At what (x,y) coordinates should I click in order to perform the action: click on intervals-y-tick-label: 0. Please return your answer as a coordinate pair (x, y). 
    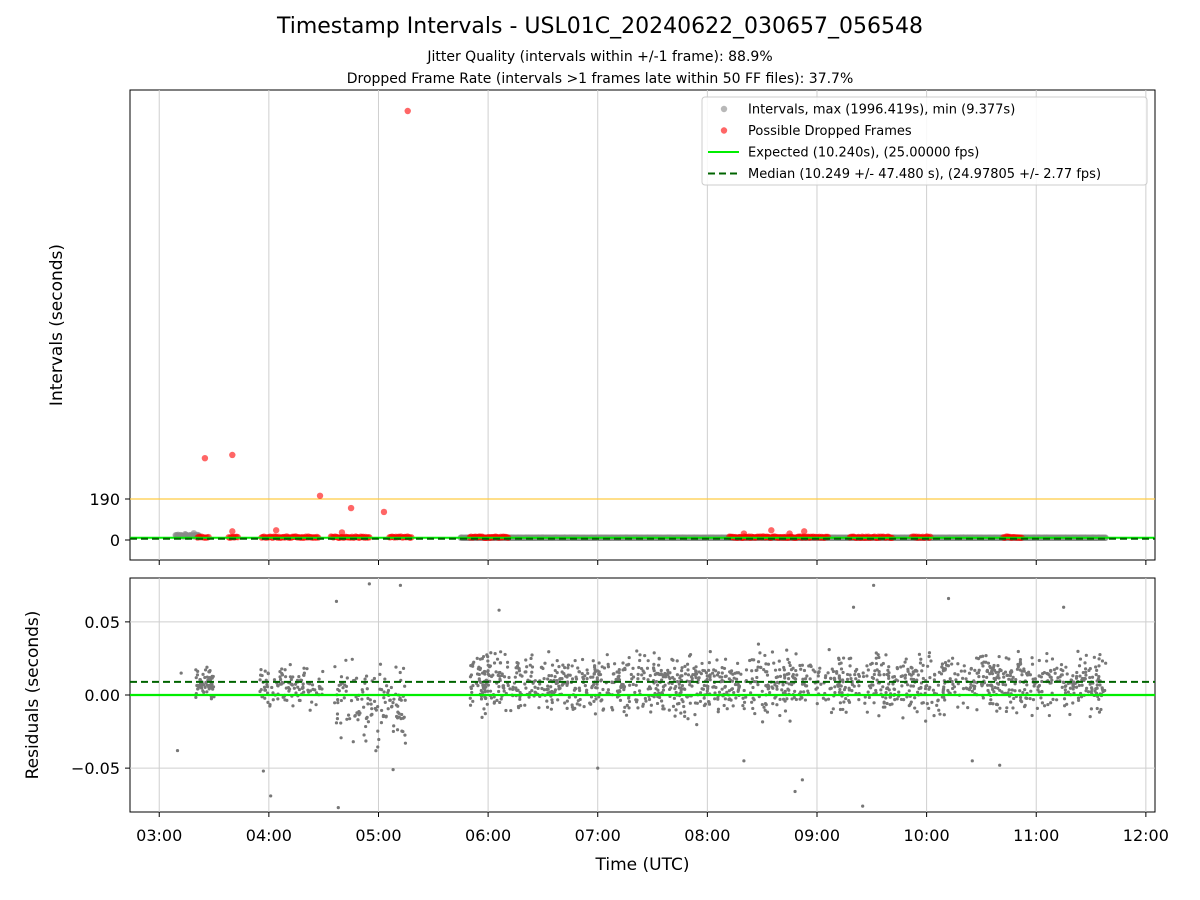
    Looking at the image, I should click on (115, 540).